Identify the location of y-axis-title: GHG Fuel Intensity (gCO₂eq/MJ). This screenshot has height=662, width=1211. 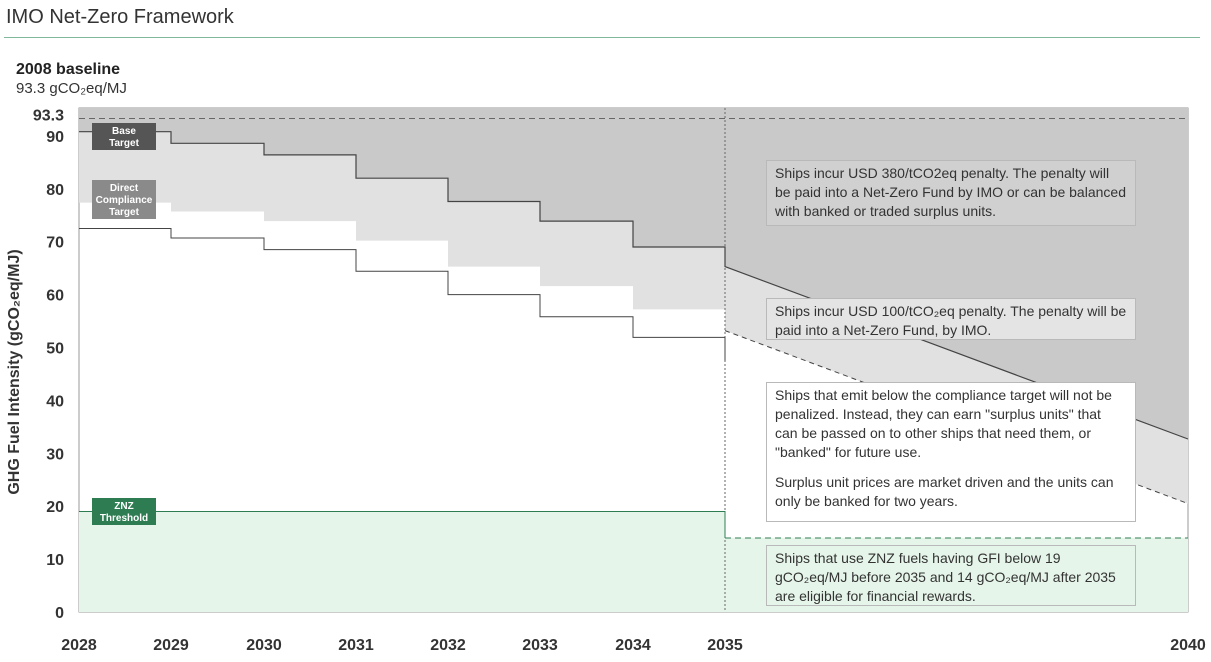
(14, 371).